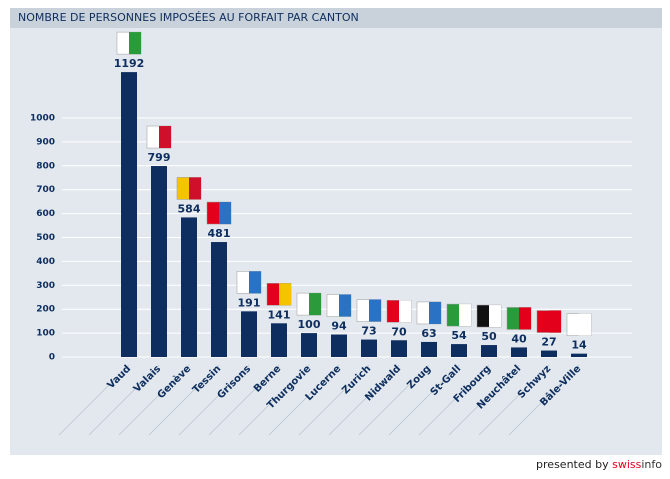  I want to click on y-tick-label: 200, so click(45, 310).